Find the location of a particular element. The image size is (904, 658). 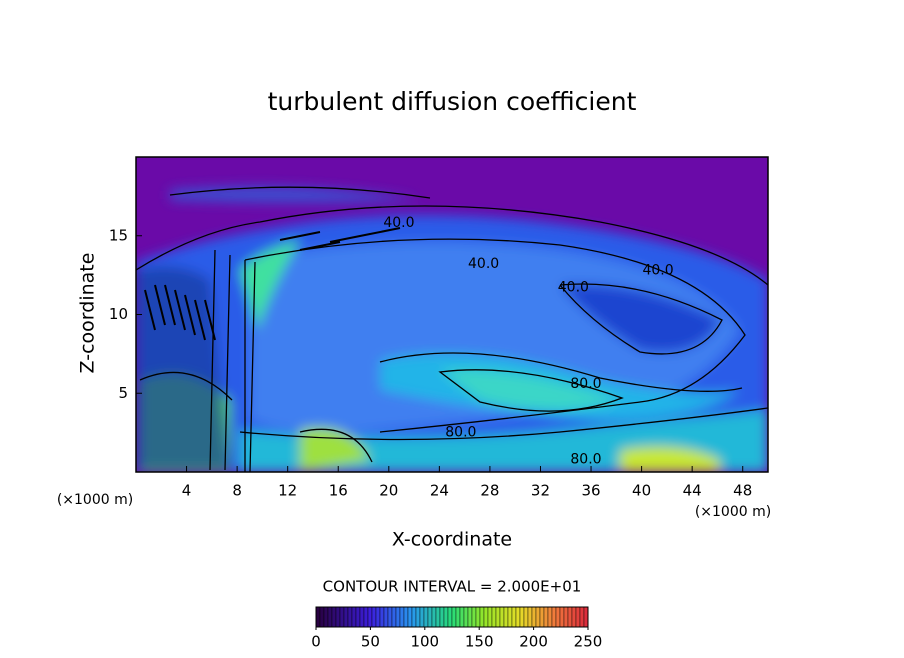

colorbar-tick-label: 250 is located at coordinates (588, 642).